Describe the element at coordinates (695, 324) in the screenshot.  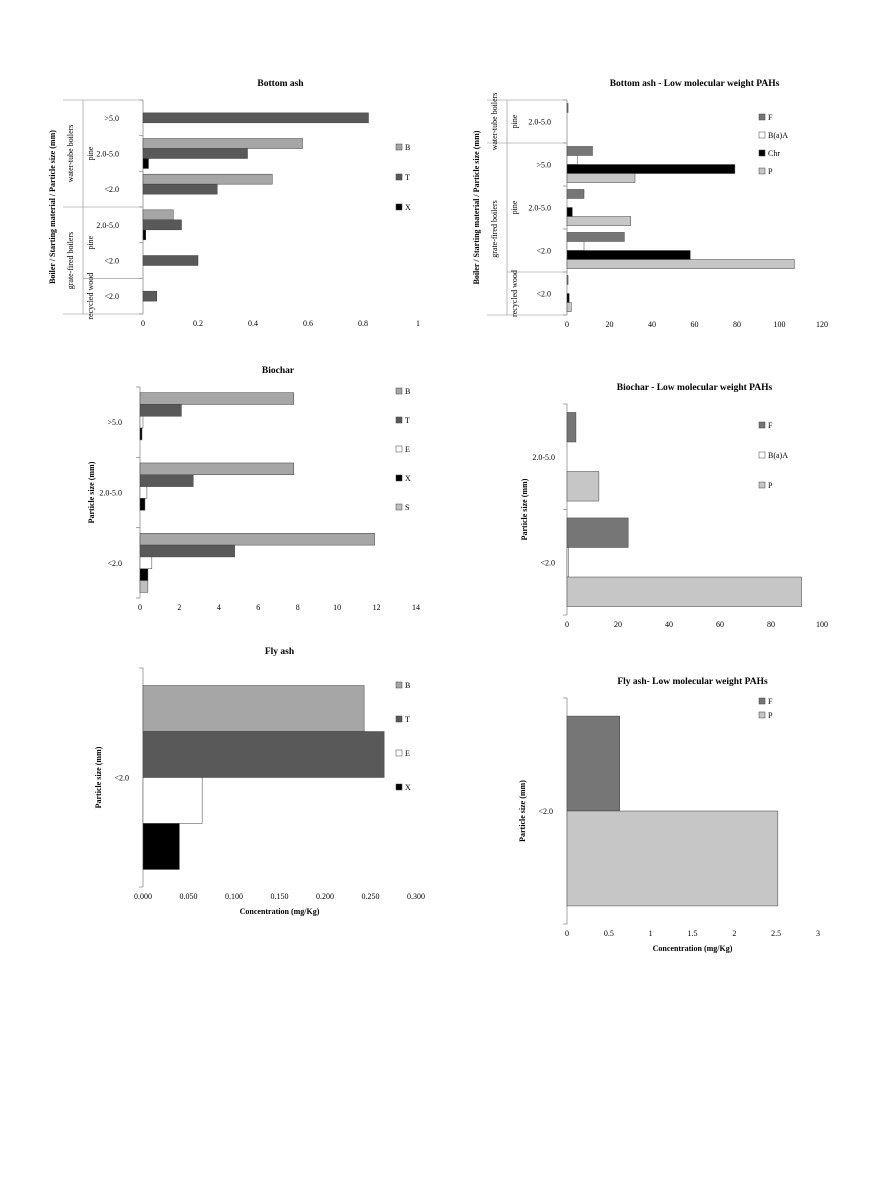
I see `x-tick-label: 60` at that location.